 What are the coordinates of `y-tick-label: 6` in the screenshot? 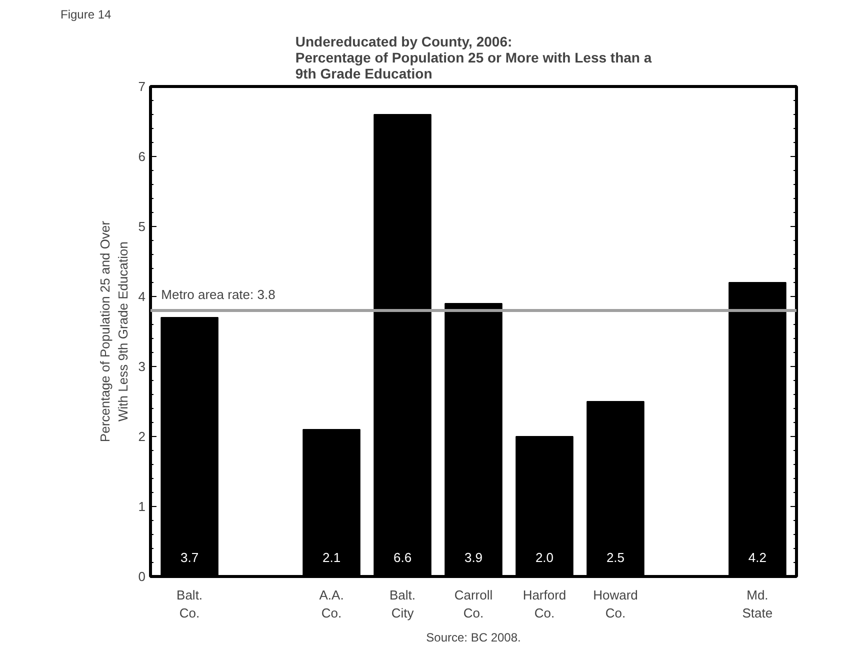 It's located at (142, 156).